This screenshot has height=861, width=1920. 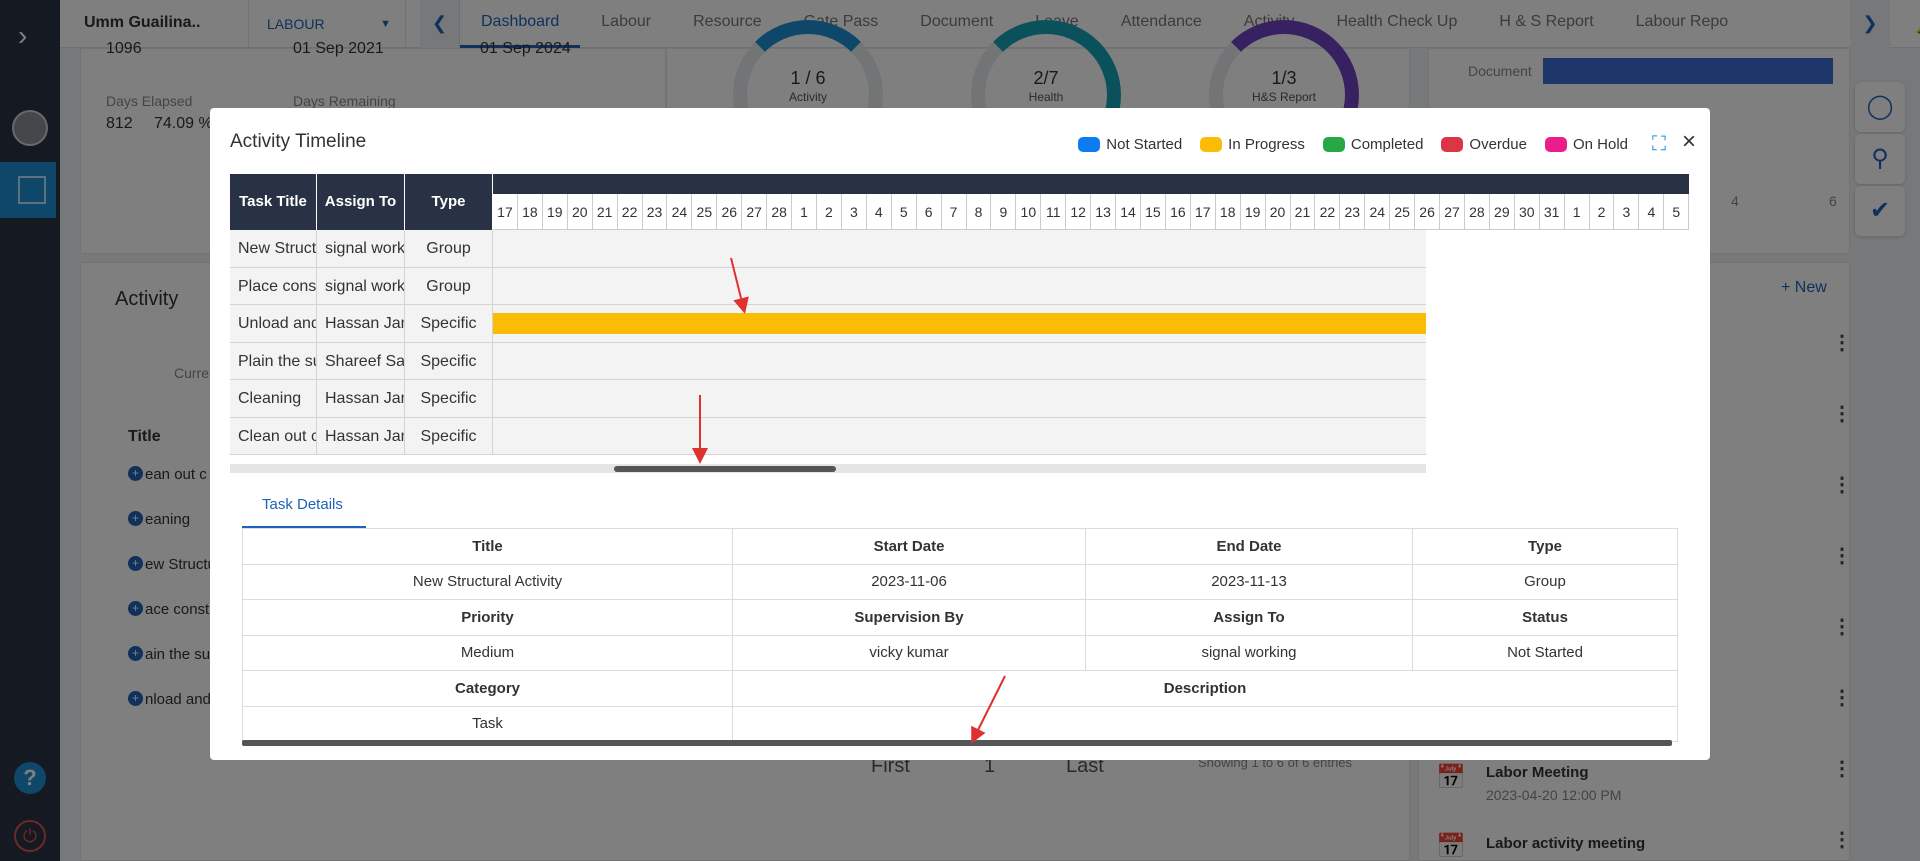 I want to click on day-label: 9, so click(x=1004, y=211).